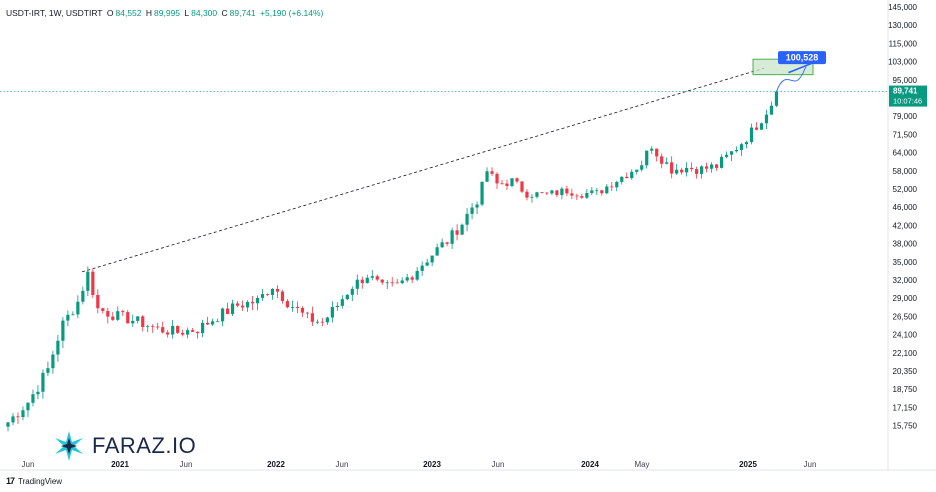 This screenshot has height=492, width=936. I want to click on y-tick-label: 35,000, so click(905, 262).